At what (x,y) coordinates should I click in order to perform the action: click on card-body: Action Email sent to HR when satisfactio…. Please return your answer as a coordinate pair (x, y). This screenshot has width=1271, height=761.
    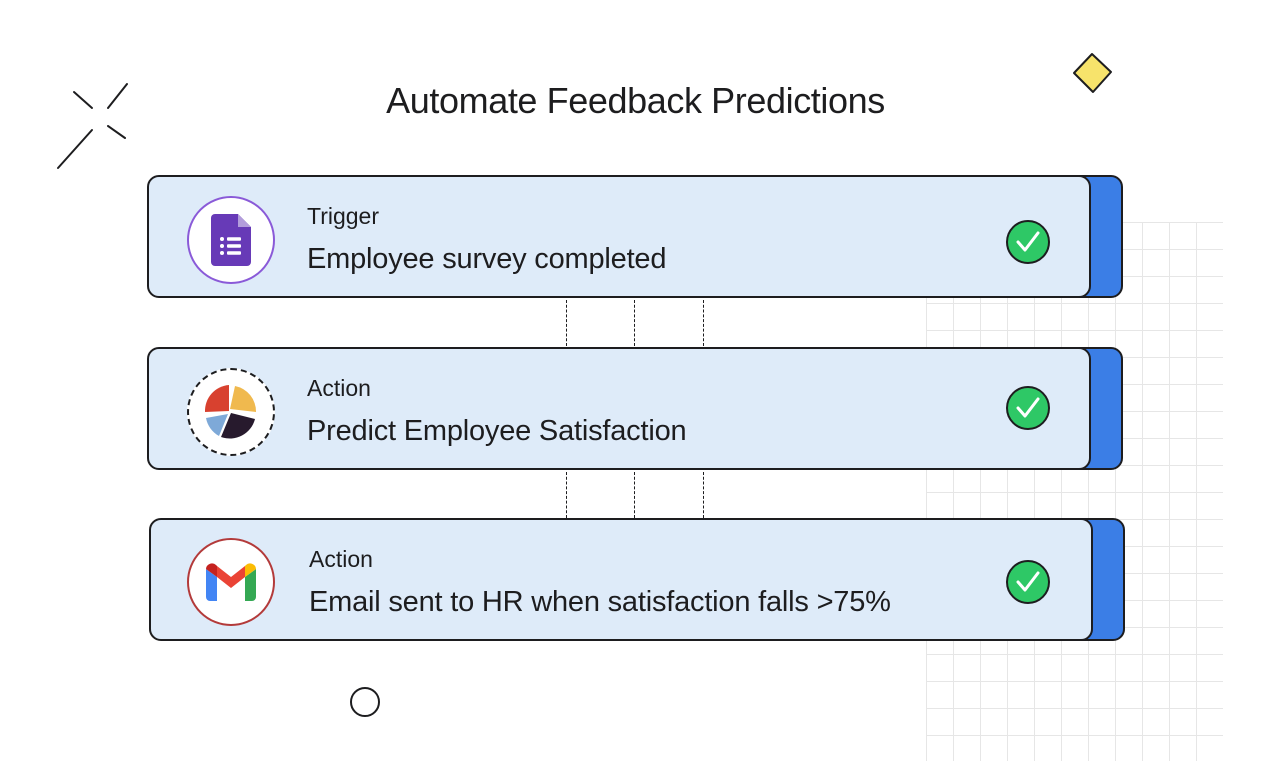
    Looking at the image, I should click on (621, 579).